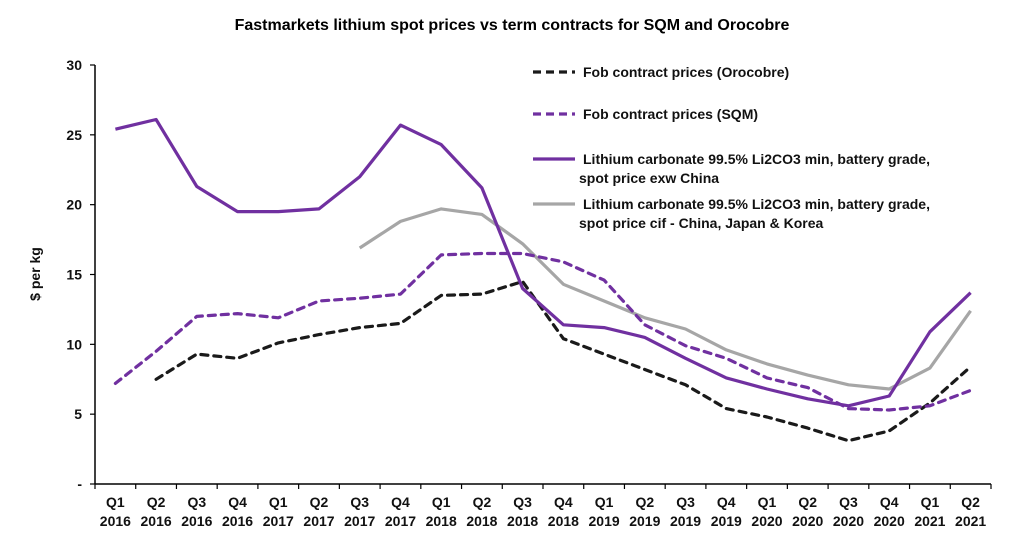 This screenshot has width=1024, height=538. Describe the element at coordinates (481, 511) in the screenshot. I see `x-tick-label: Q2 2018` at that location.